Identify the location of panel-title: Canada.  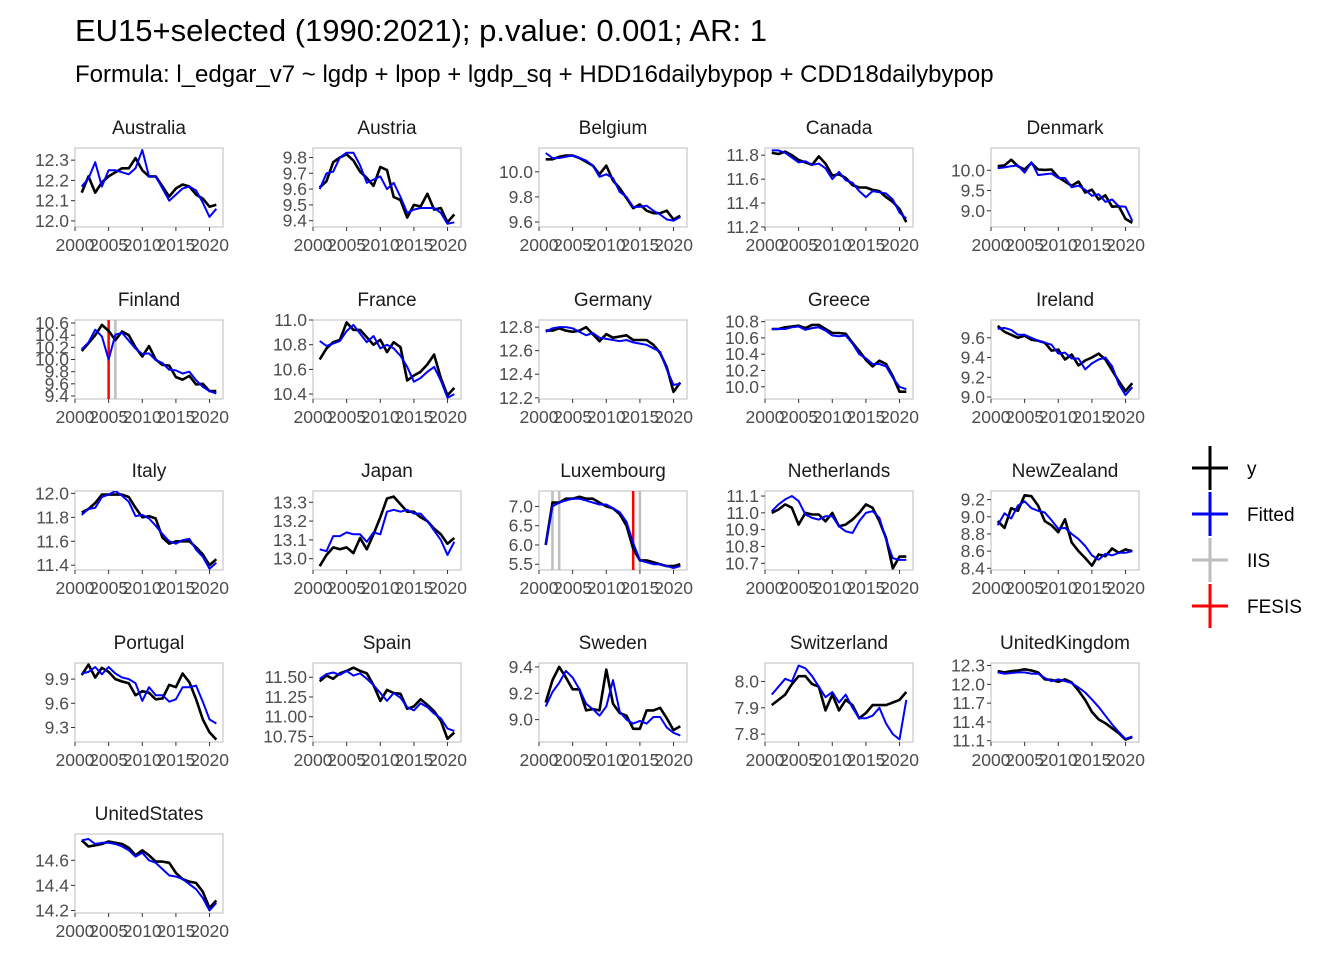
(839, 128).